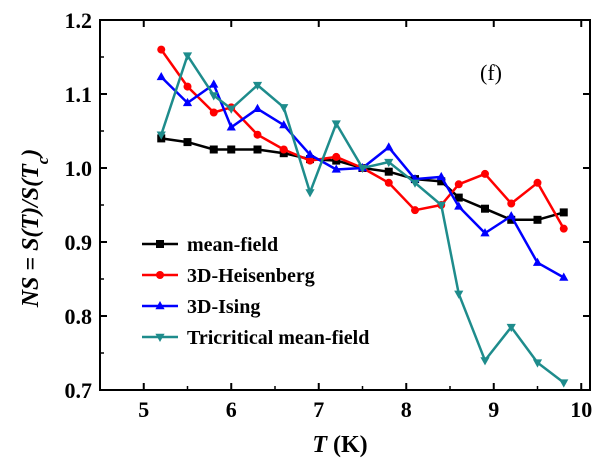 The height and width of the screenshot is (463, 602). I want to click on legend-label: 3D-Ising, so click(223, 307).